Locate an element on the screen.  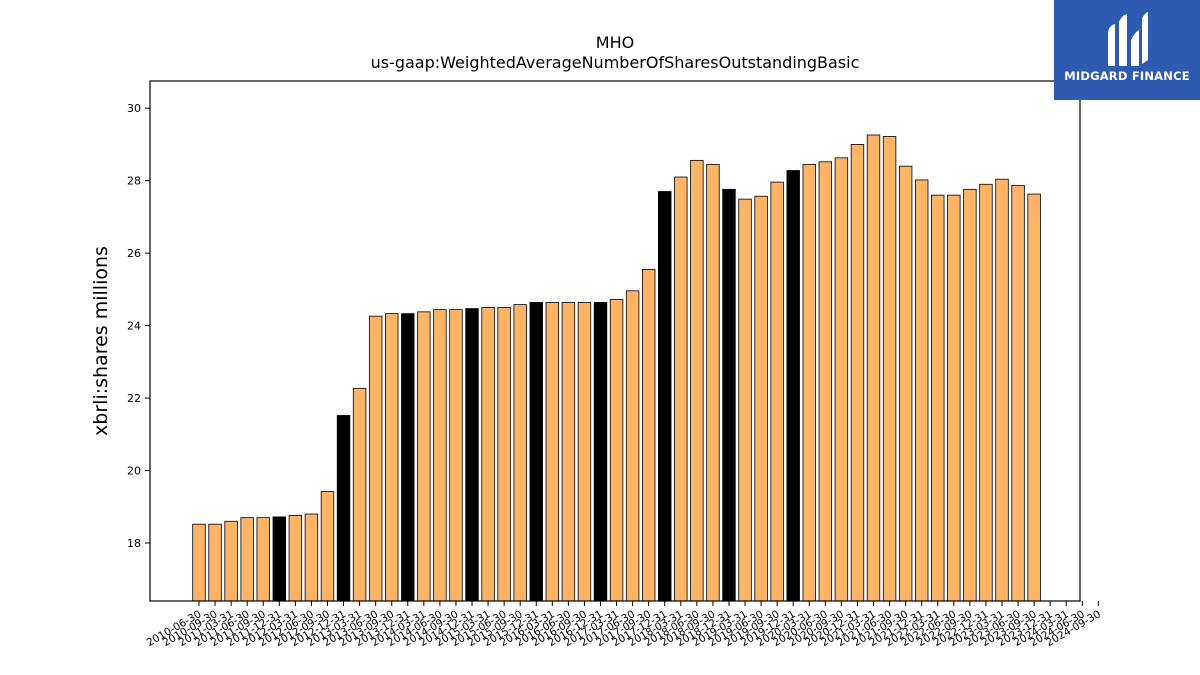
brand-name: MIDGARD FINANCE is located at coordinates (1127, 76).